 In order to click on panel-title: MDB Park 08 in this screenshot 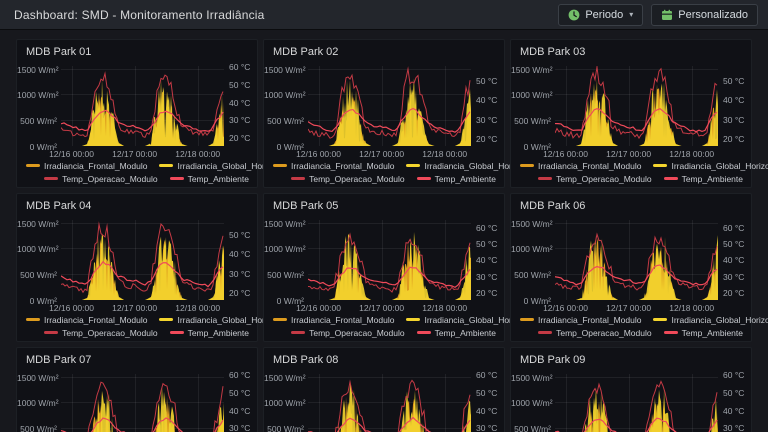, I will do `click(306, 360)`.